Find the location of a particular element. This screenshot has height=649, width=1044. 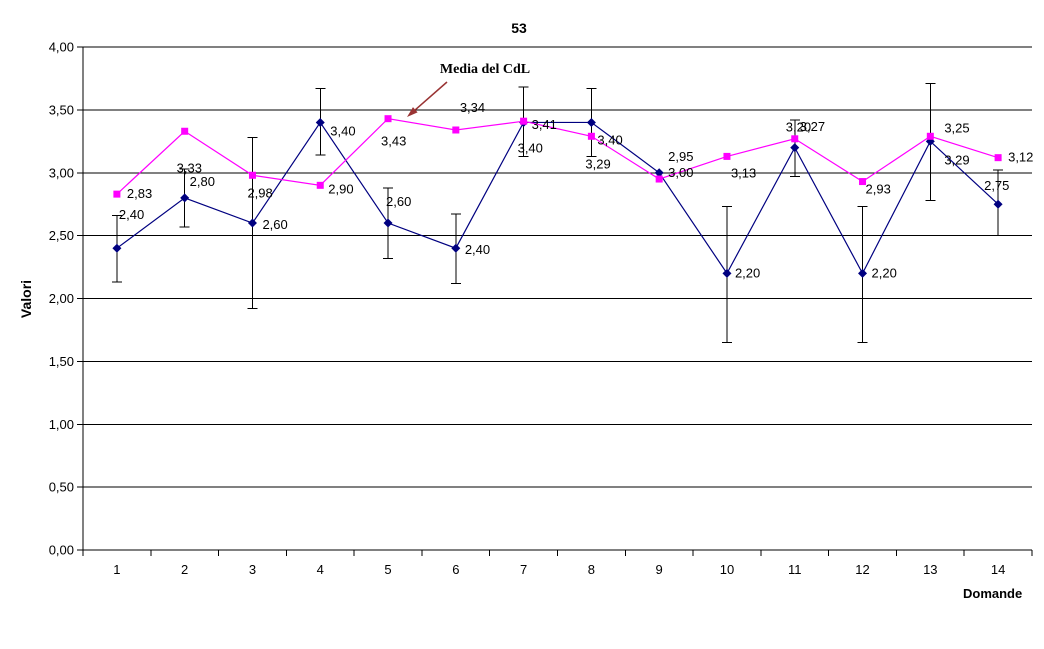

data-label: 3,33 is located at coordinates (189, 167).